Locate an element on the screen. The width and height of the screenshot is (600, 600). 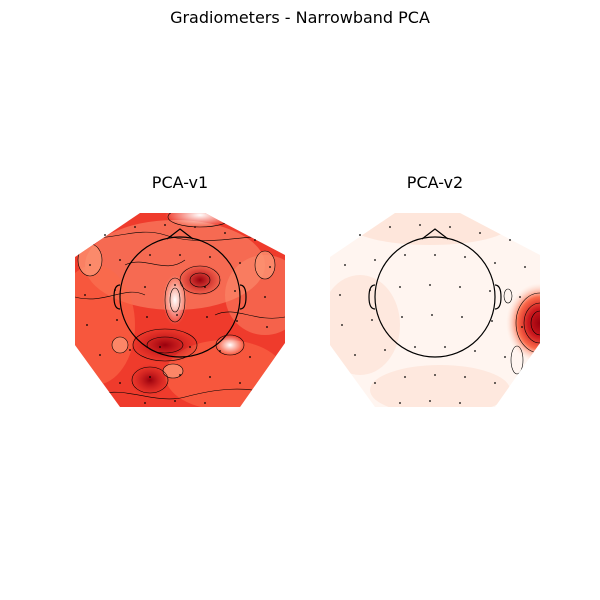
topomap-title: PCA-v2 is located at coordinates (435, 182).